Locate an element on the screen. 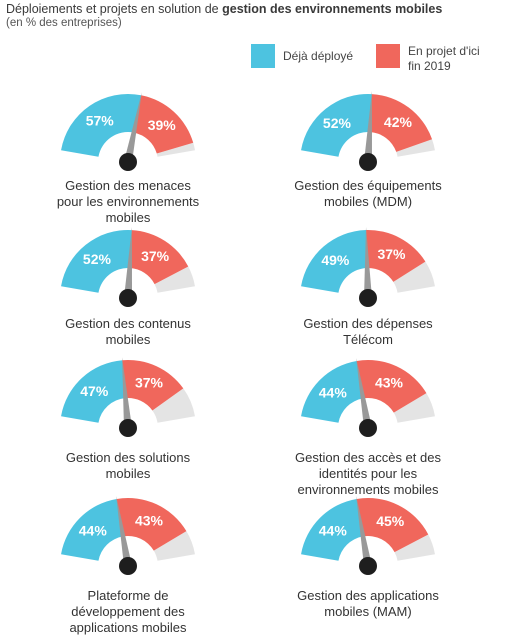  chart-subtitle: (en % des entreprises) is located at coordinates (64, 23).